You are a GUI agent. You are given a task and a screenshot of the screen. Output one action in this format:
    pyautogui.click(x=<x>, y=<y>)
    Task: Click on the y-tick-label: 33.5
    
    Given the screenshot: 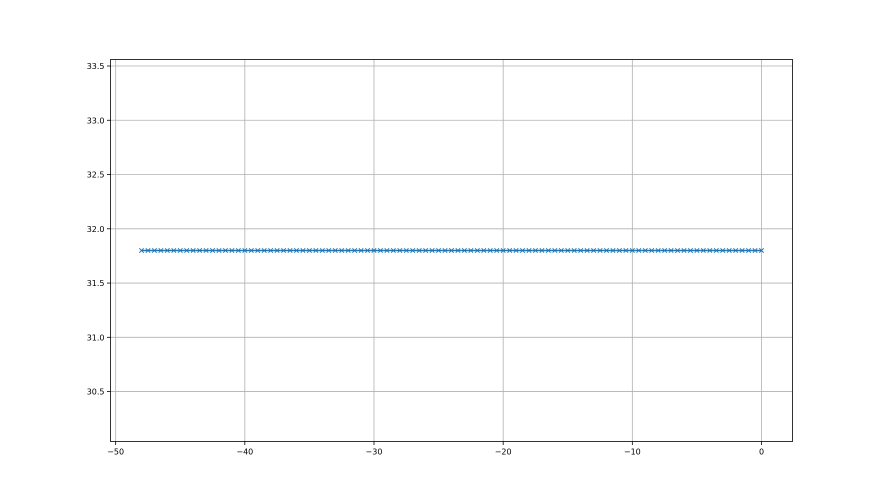 What is the action you would take?
    pyautogui.click(x=96, y=66)
    